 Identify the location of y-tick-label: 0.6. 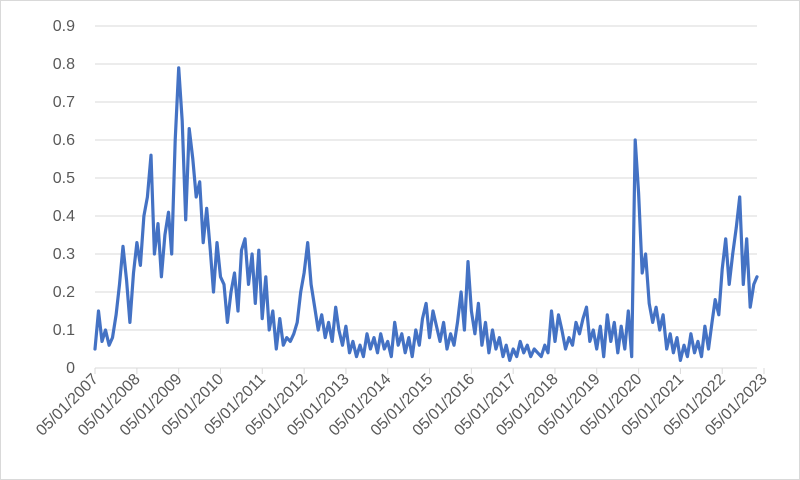
(64, 140).